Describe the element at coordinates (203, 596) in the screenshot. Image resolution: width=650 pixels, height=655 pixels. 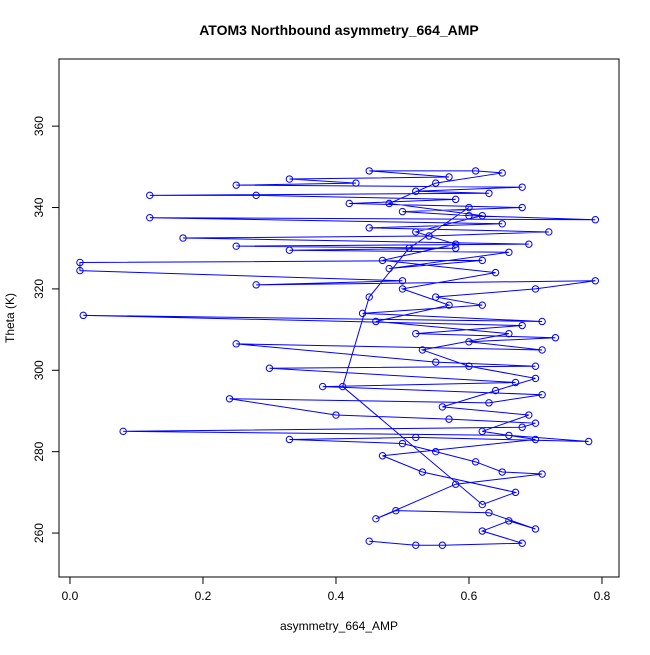
I see `x-tick-label: 0.2` at that location.